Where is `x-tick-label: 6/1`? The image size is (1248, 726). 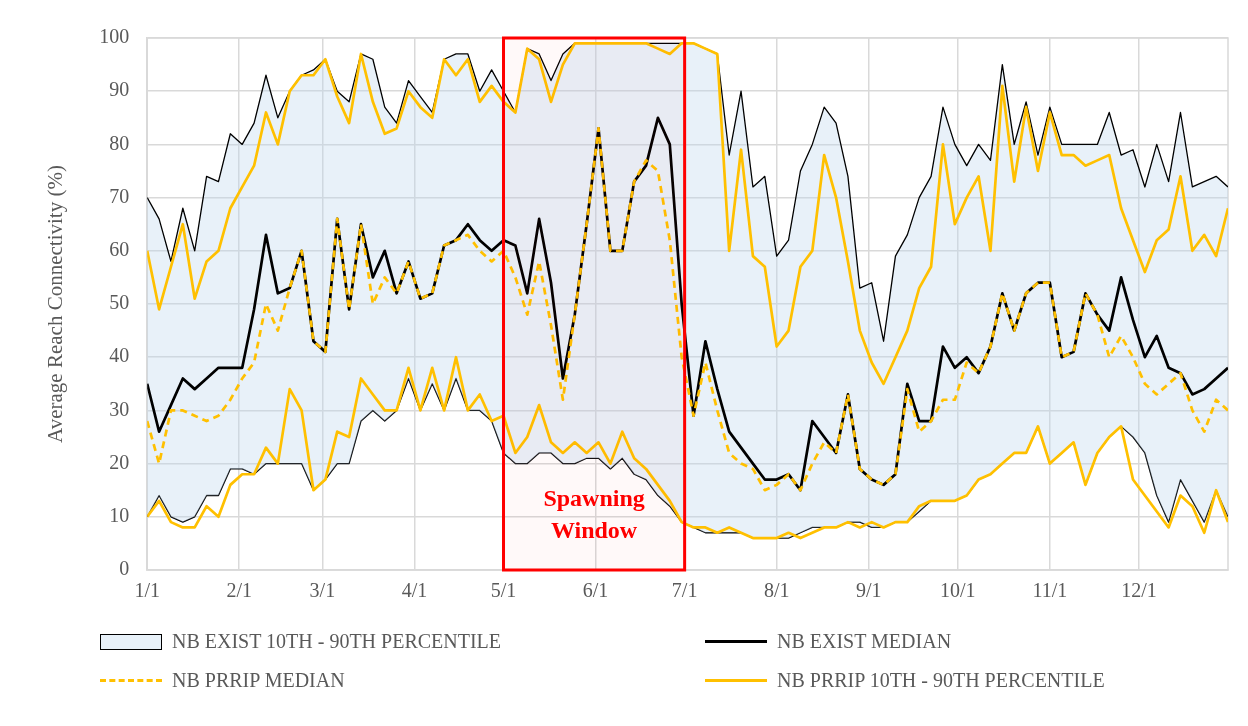 x-tick-label: 6/1 is located at coordinates (595, 590).